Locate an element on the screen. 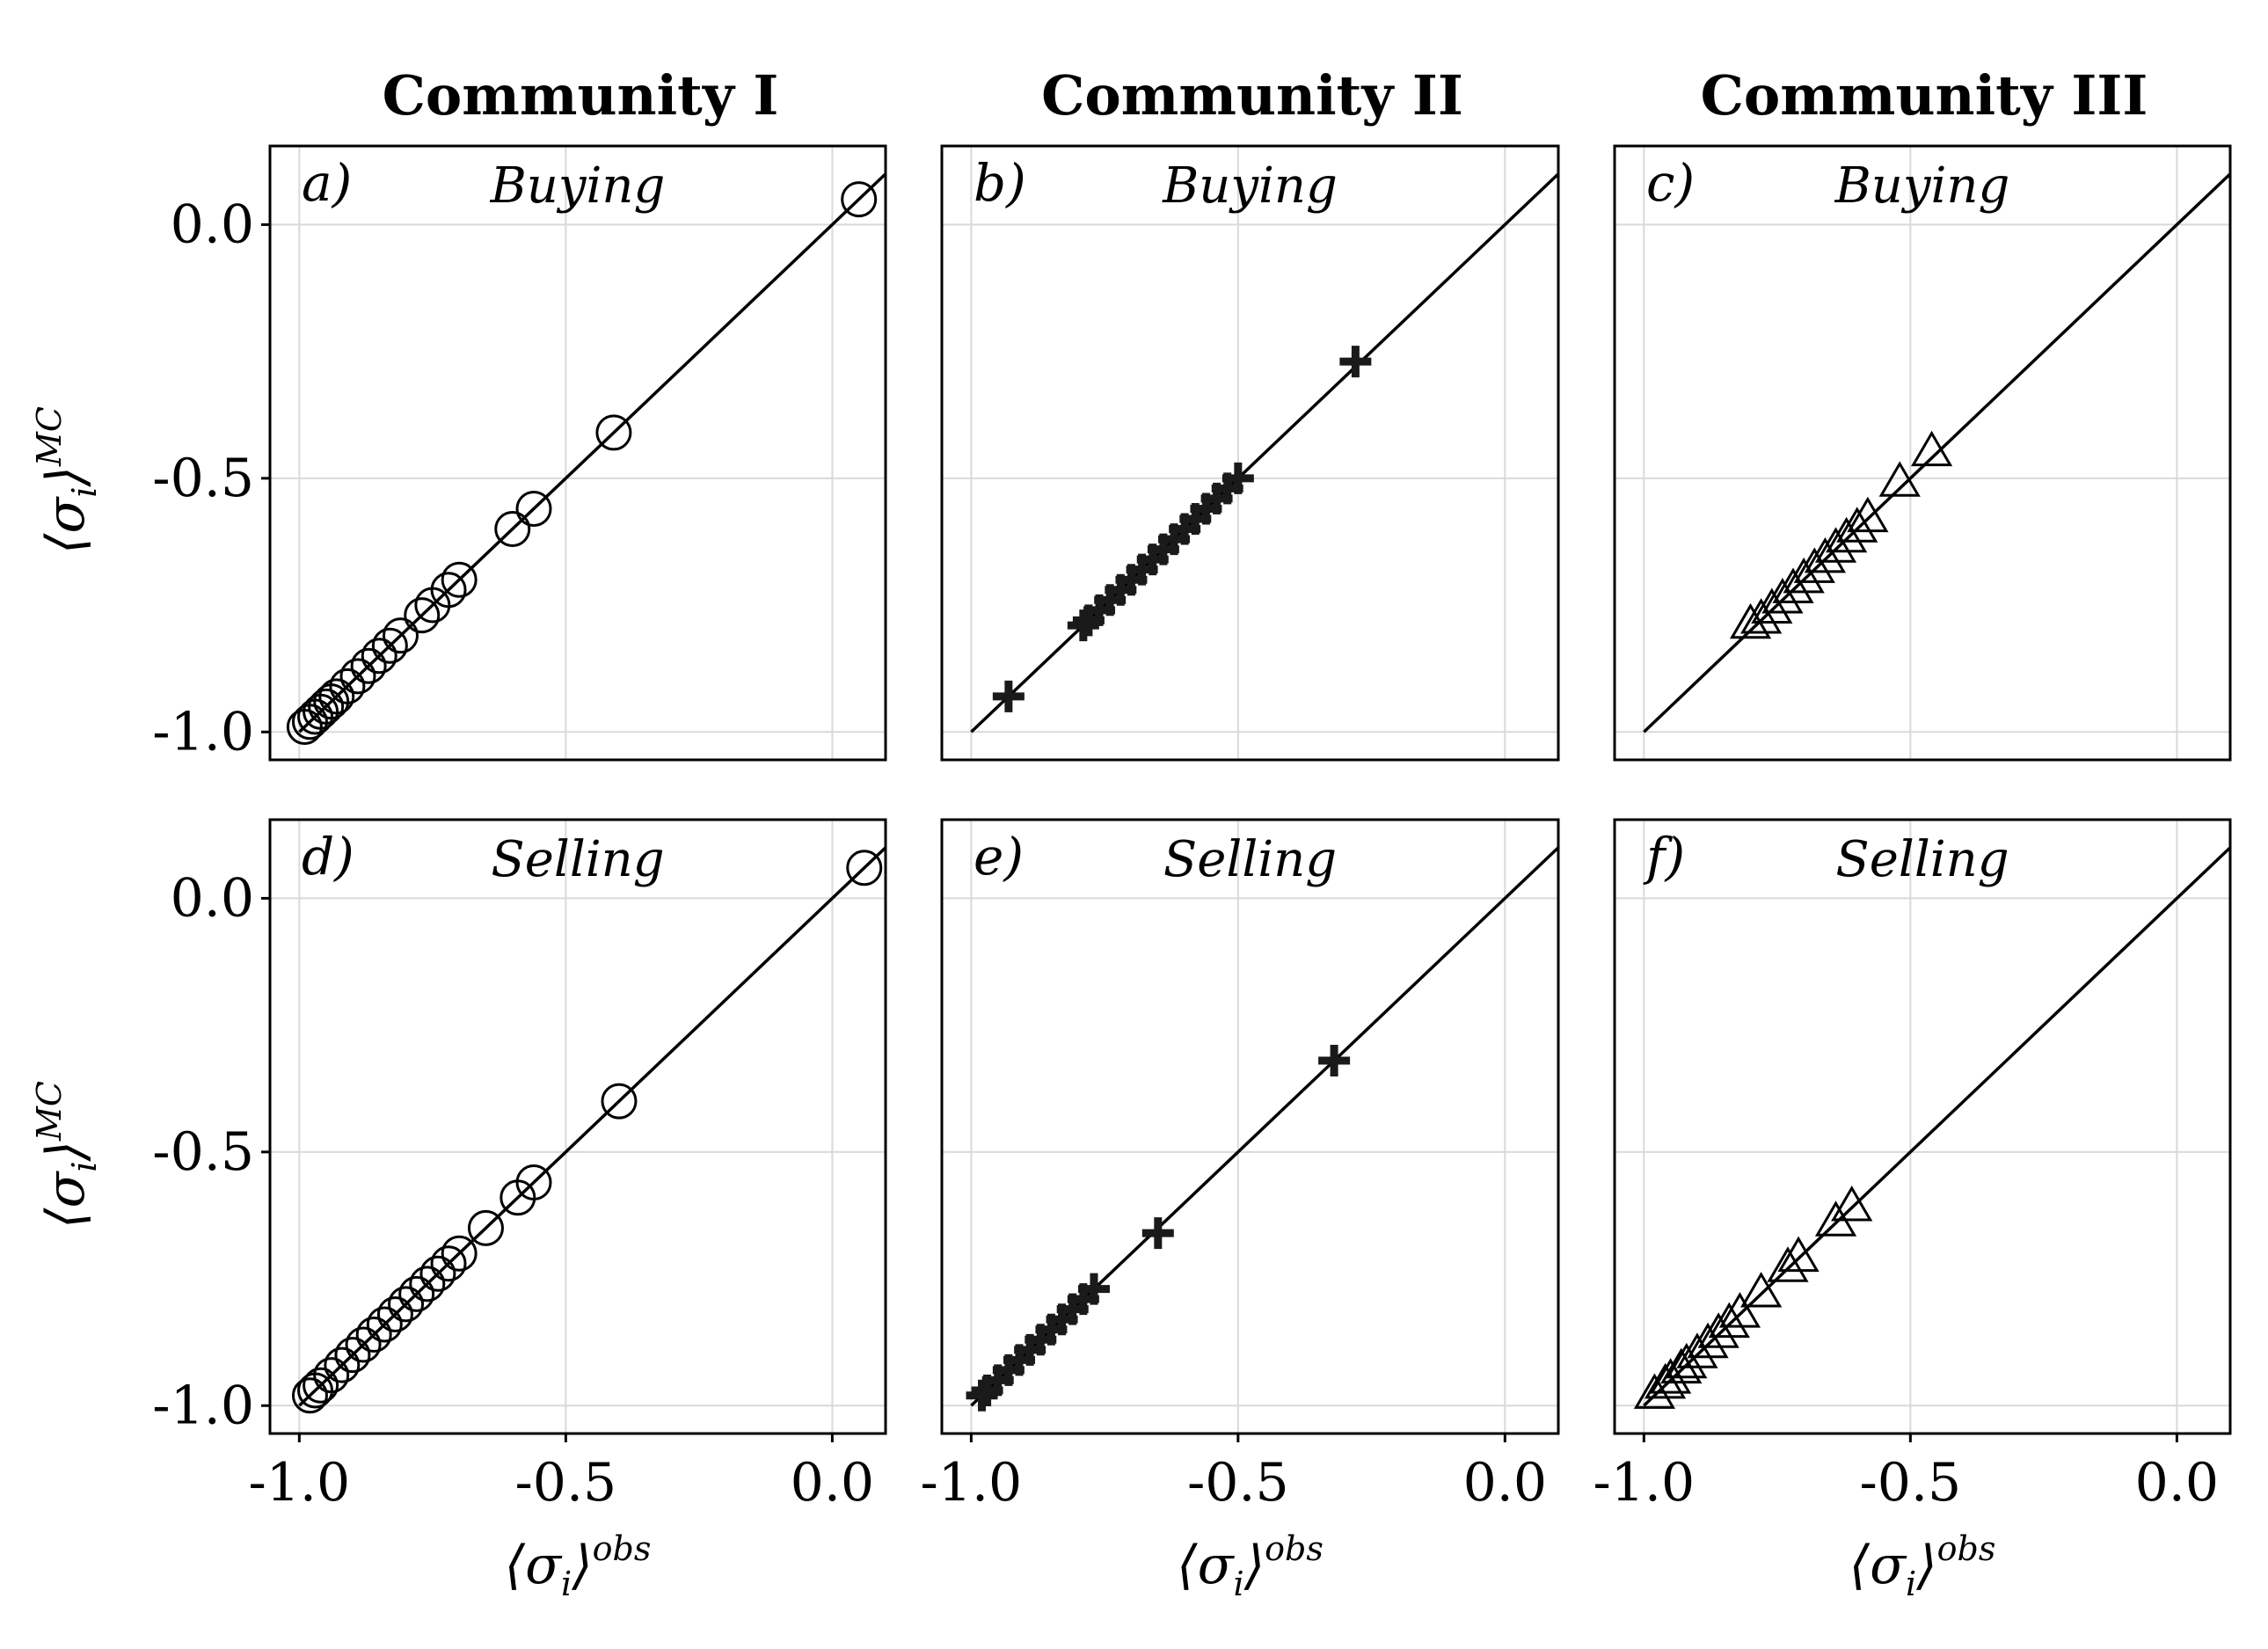  panel-letter: a) is located at coordinates (327, 183).